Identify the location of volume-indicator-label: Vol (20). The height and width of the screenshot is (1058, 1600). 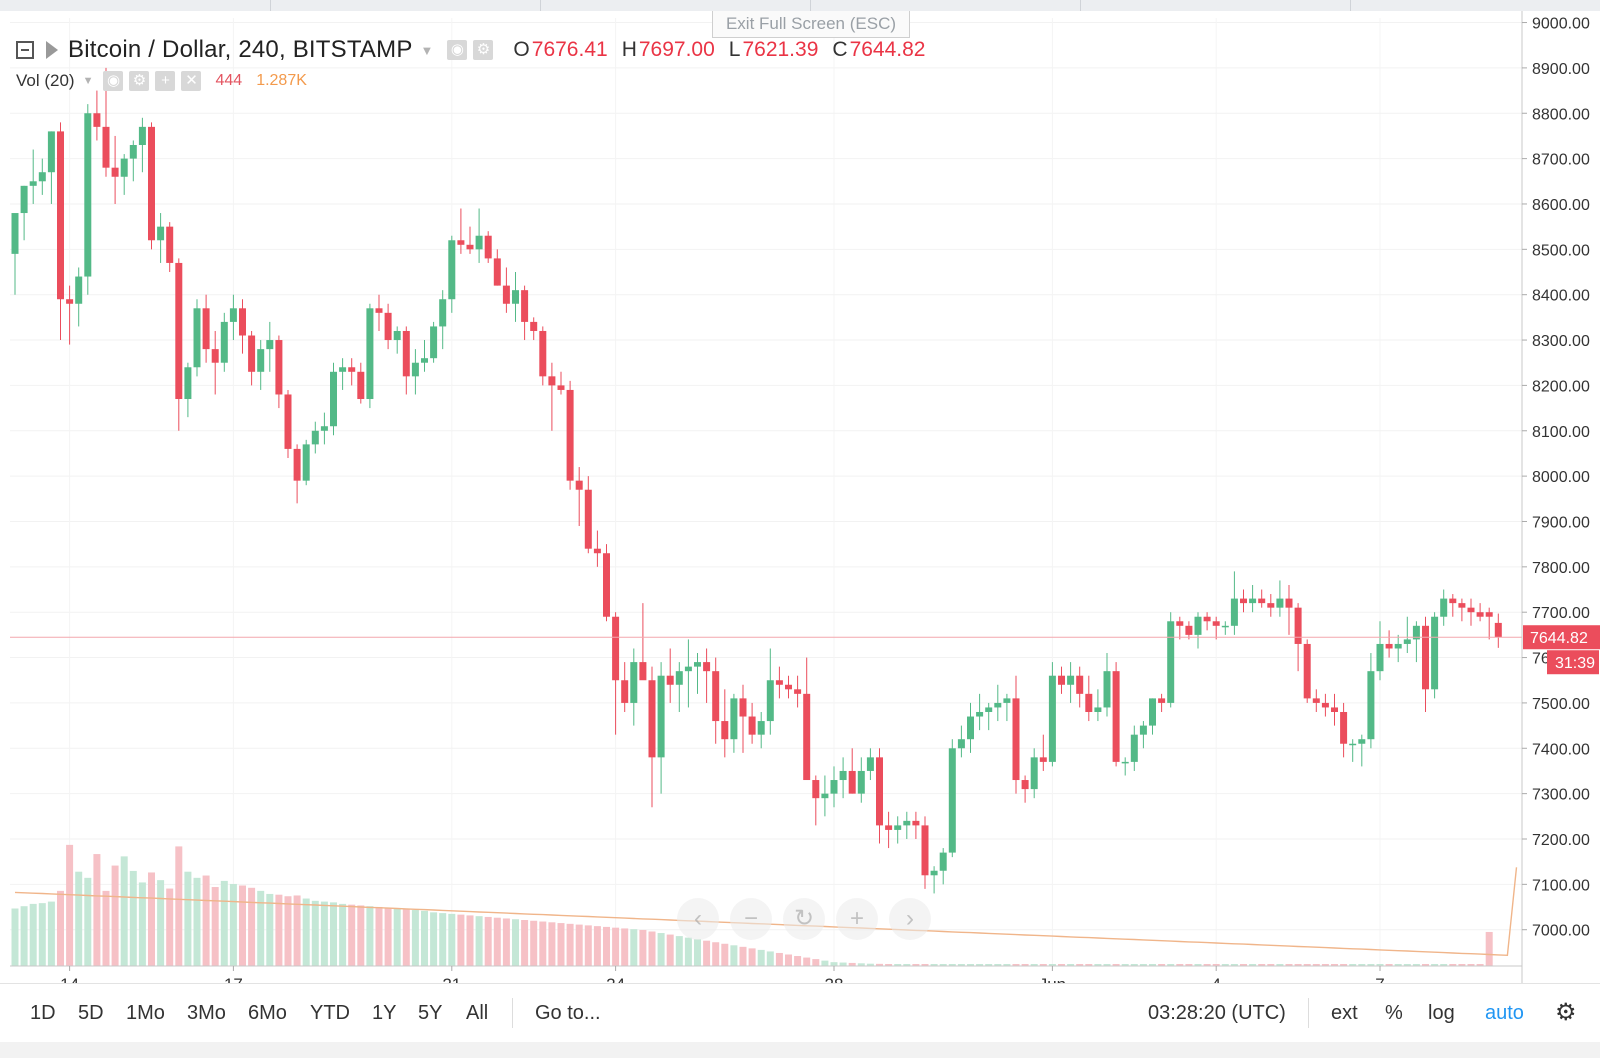
(45, 80).